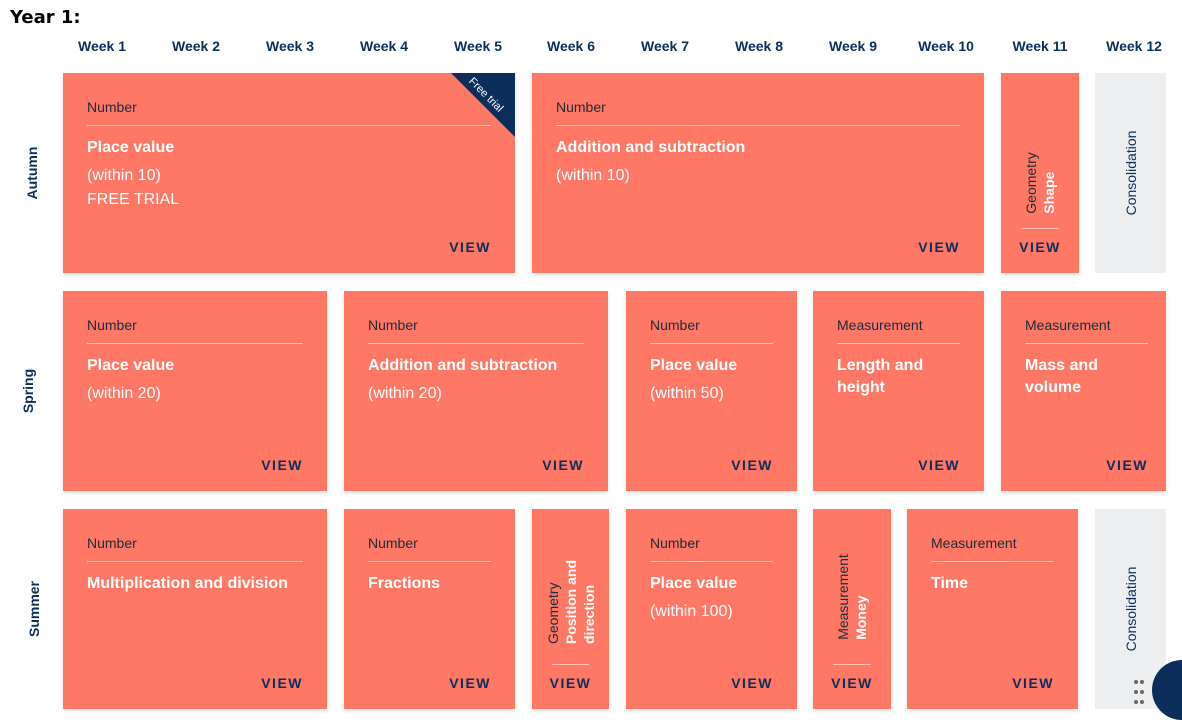  What do you see at coordinates (133, 199) in the screenshot?
I see `card-note: FREE TRIAL` at bounding box center [133, 199].